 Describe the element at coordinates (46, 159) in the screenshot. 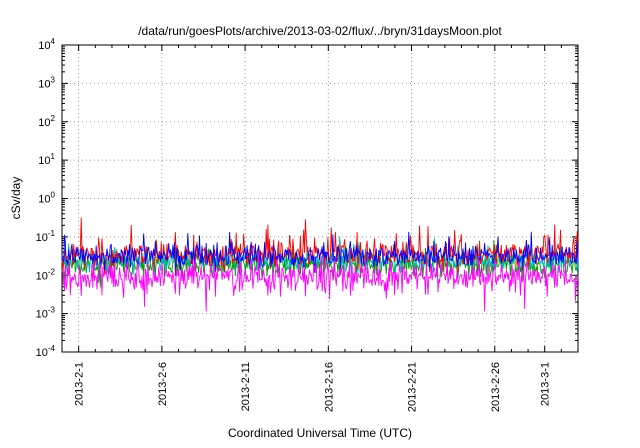

I see `y-tick-label: 10¹` at that location.